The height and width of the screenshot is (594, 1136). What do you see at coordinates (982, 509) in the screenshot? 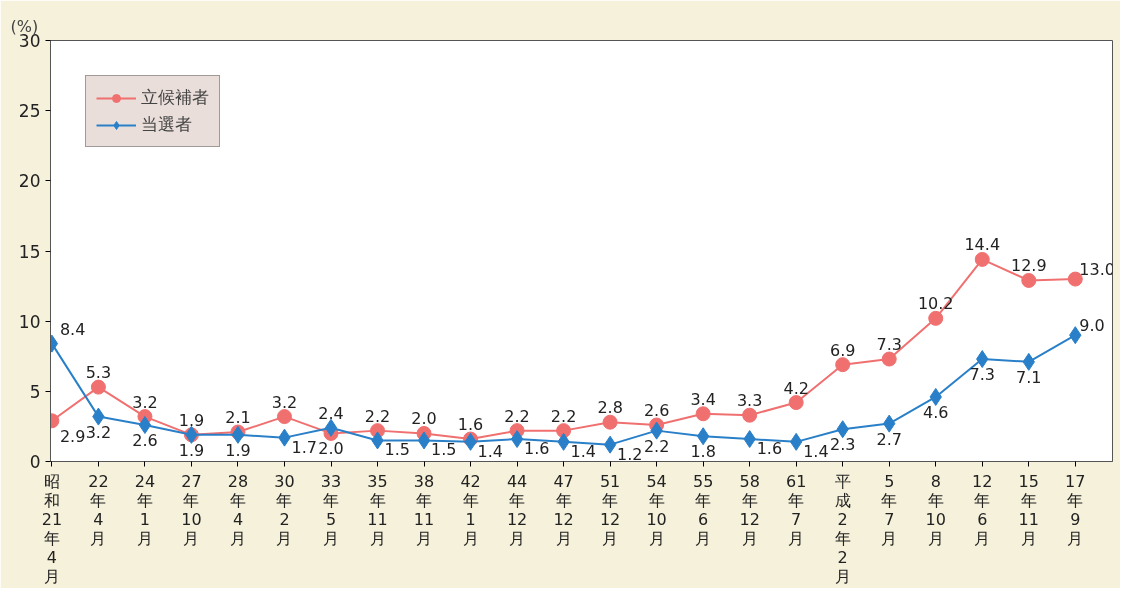
I see `x-tick-label: 12年6月` at bounding box center [982, 509].